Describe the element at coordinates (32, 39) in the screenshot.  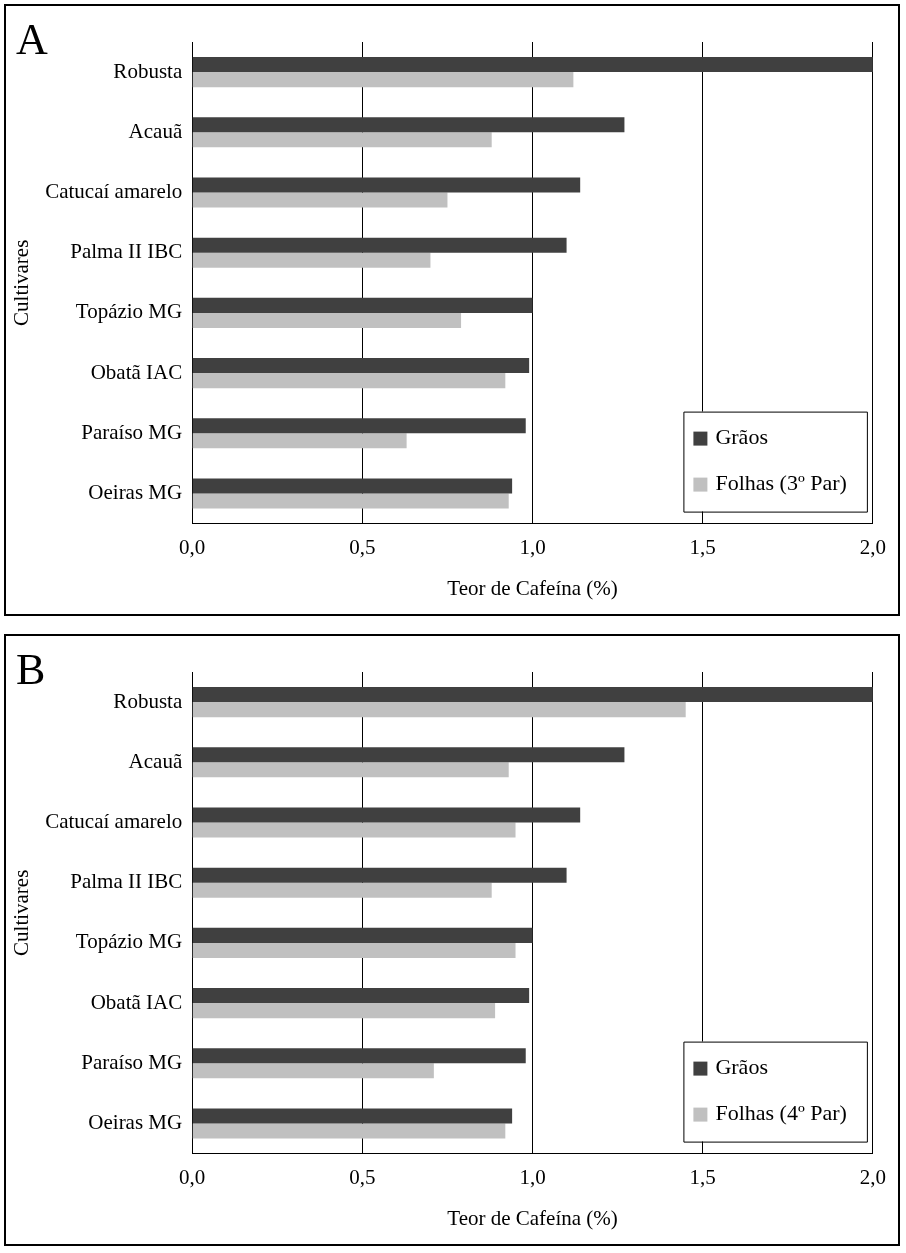
I see `chart-title: A` at that location.